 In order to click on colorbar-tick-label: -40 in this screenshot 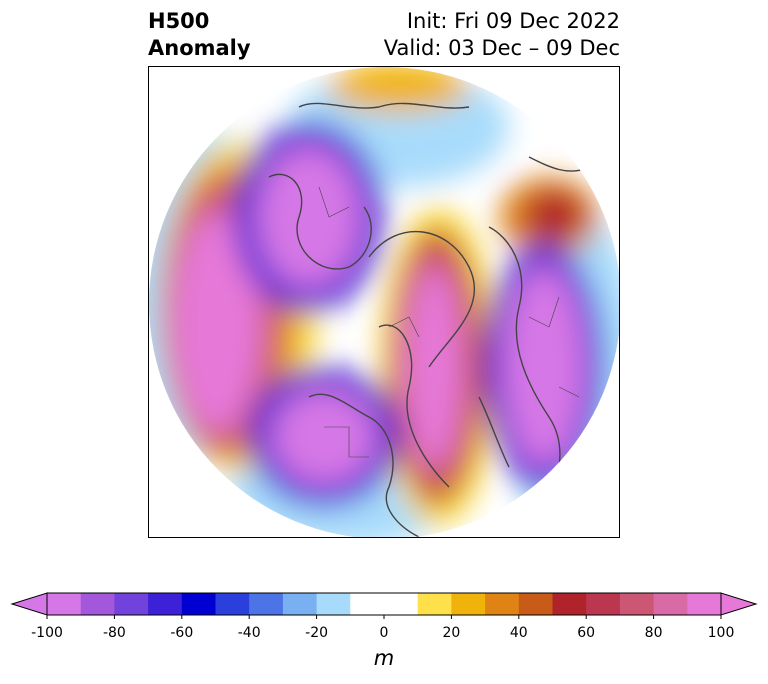, I will do `click(249, 633)`.